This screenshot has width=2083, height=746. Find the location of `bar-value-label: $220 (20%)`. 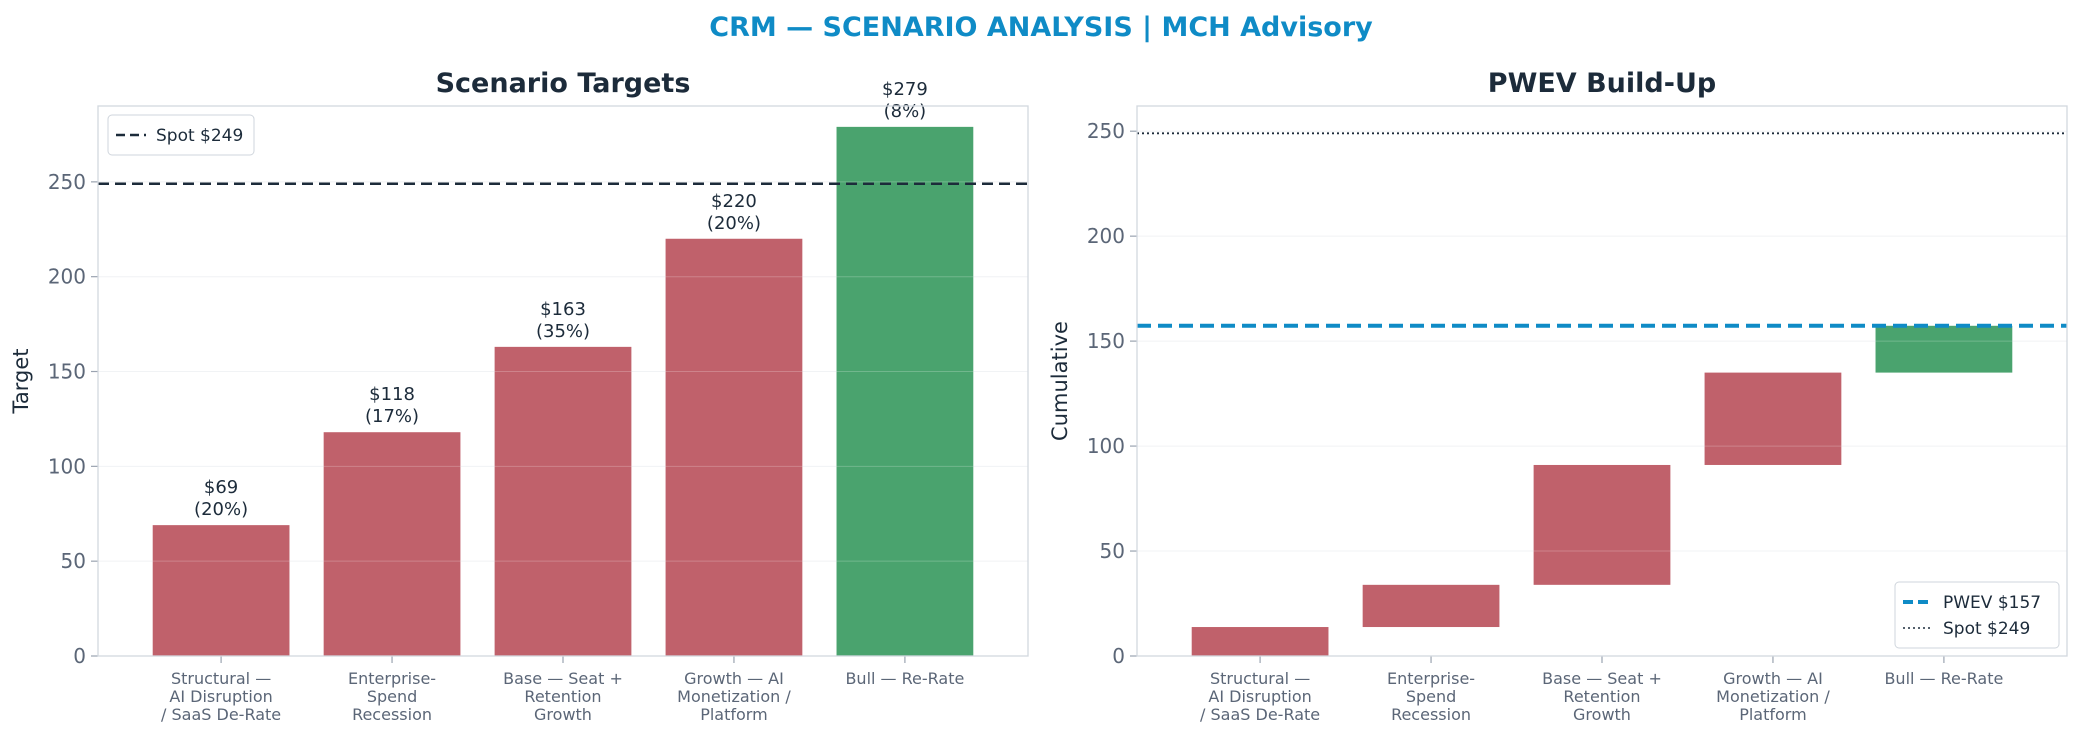

bar-value-label: $220 (20%) is located at coordinates (734, 212).